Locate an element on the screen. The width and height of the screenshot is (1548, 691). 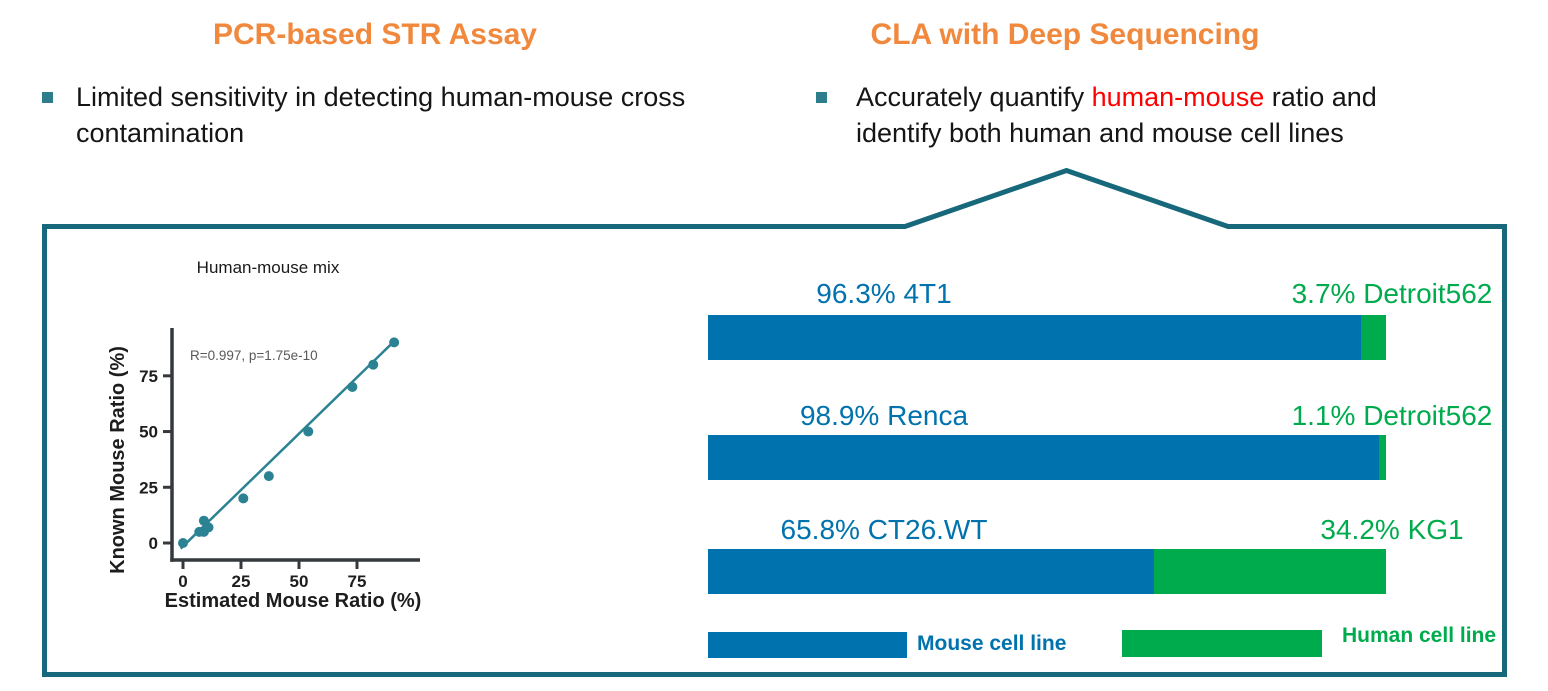
bar2 is located at coordinates (1047, 457).